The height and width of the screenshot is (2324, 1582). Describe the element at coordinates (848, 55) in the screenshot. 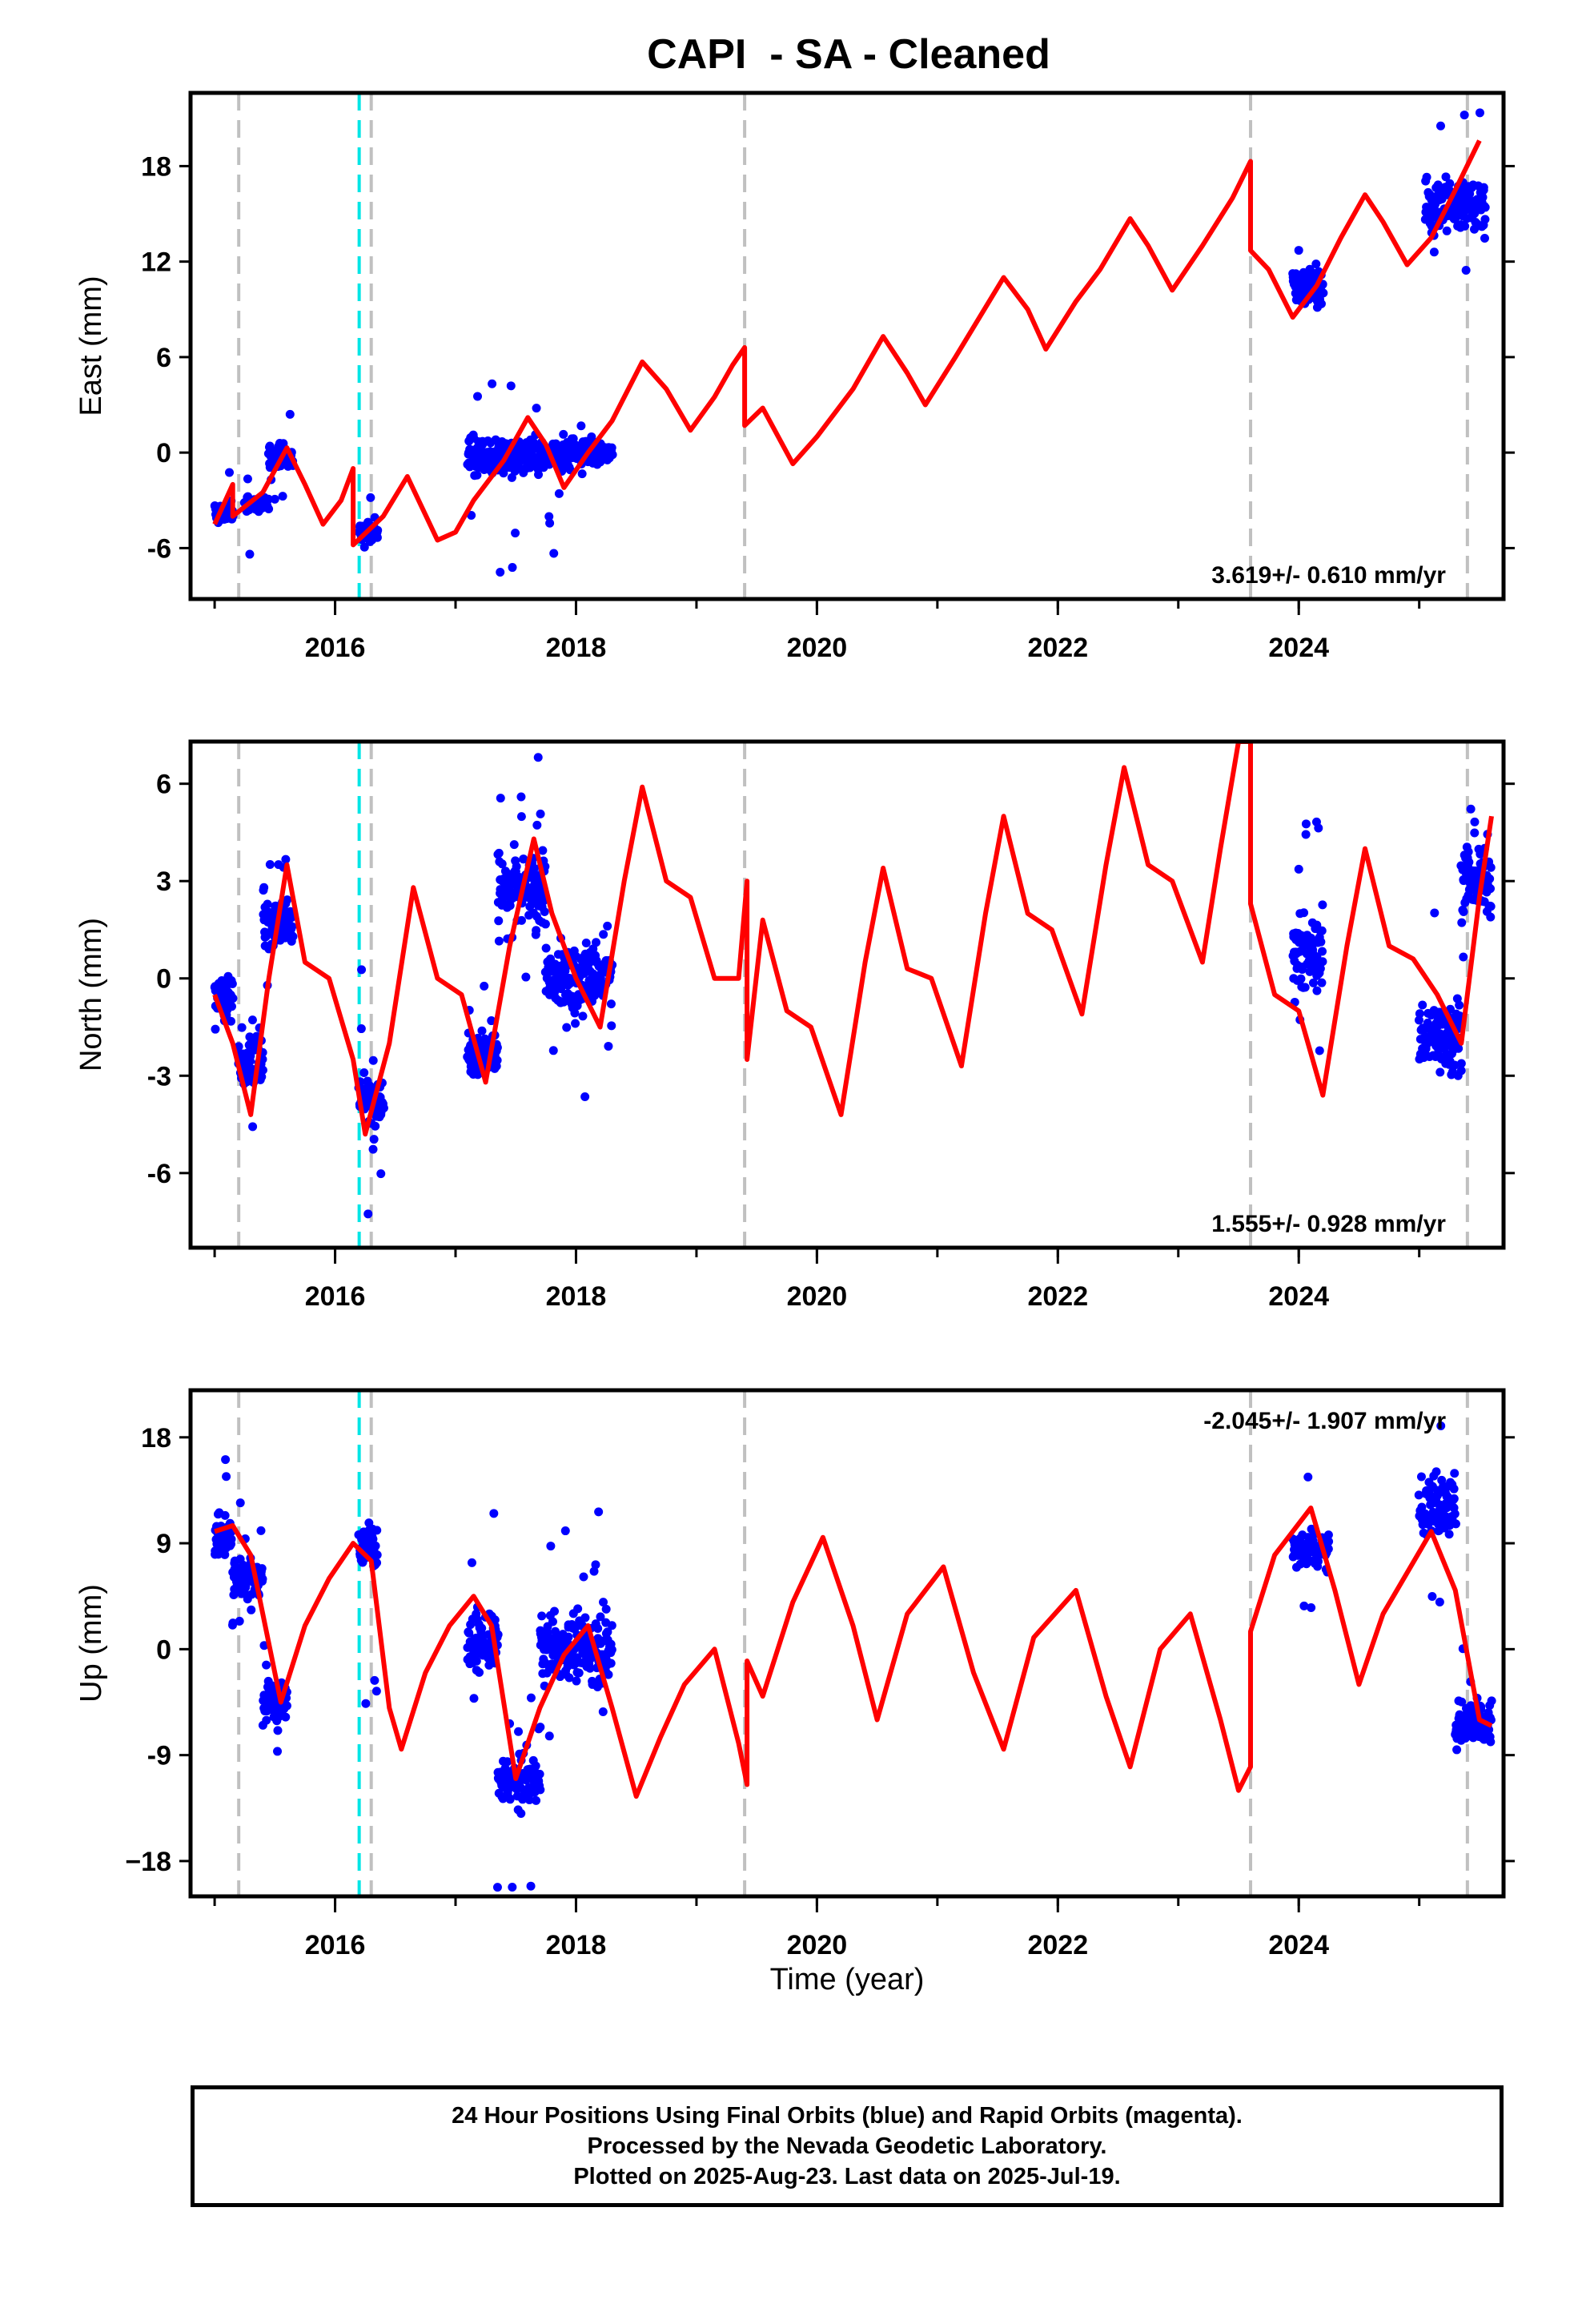

I see `page-title: CAPI - SA - Cleaned` at that location.